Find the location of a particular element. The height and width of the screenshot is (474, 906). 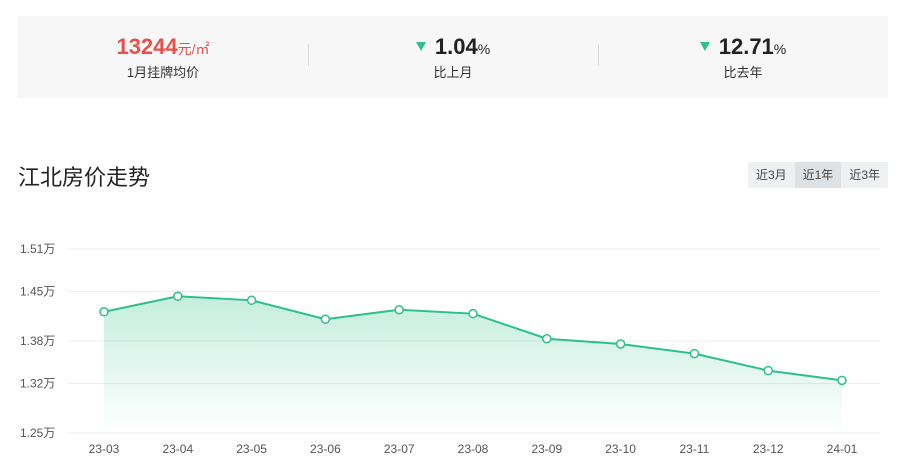

stat-avg-price: 13244元/㎡ 1月挂牌均价 is located at coordinates (163, 57).